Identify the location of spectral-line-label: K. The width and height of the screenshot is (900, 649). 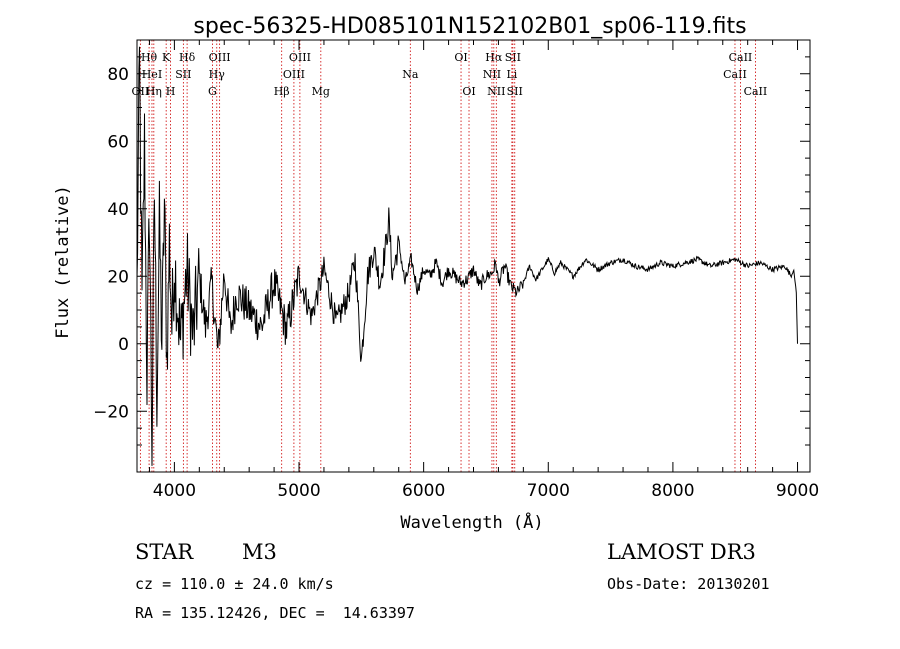
(166, 57).